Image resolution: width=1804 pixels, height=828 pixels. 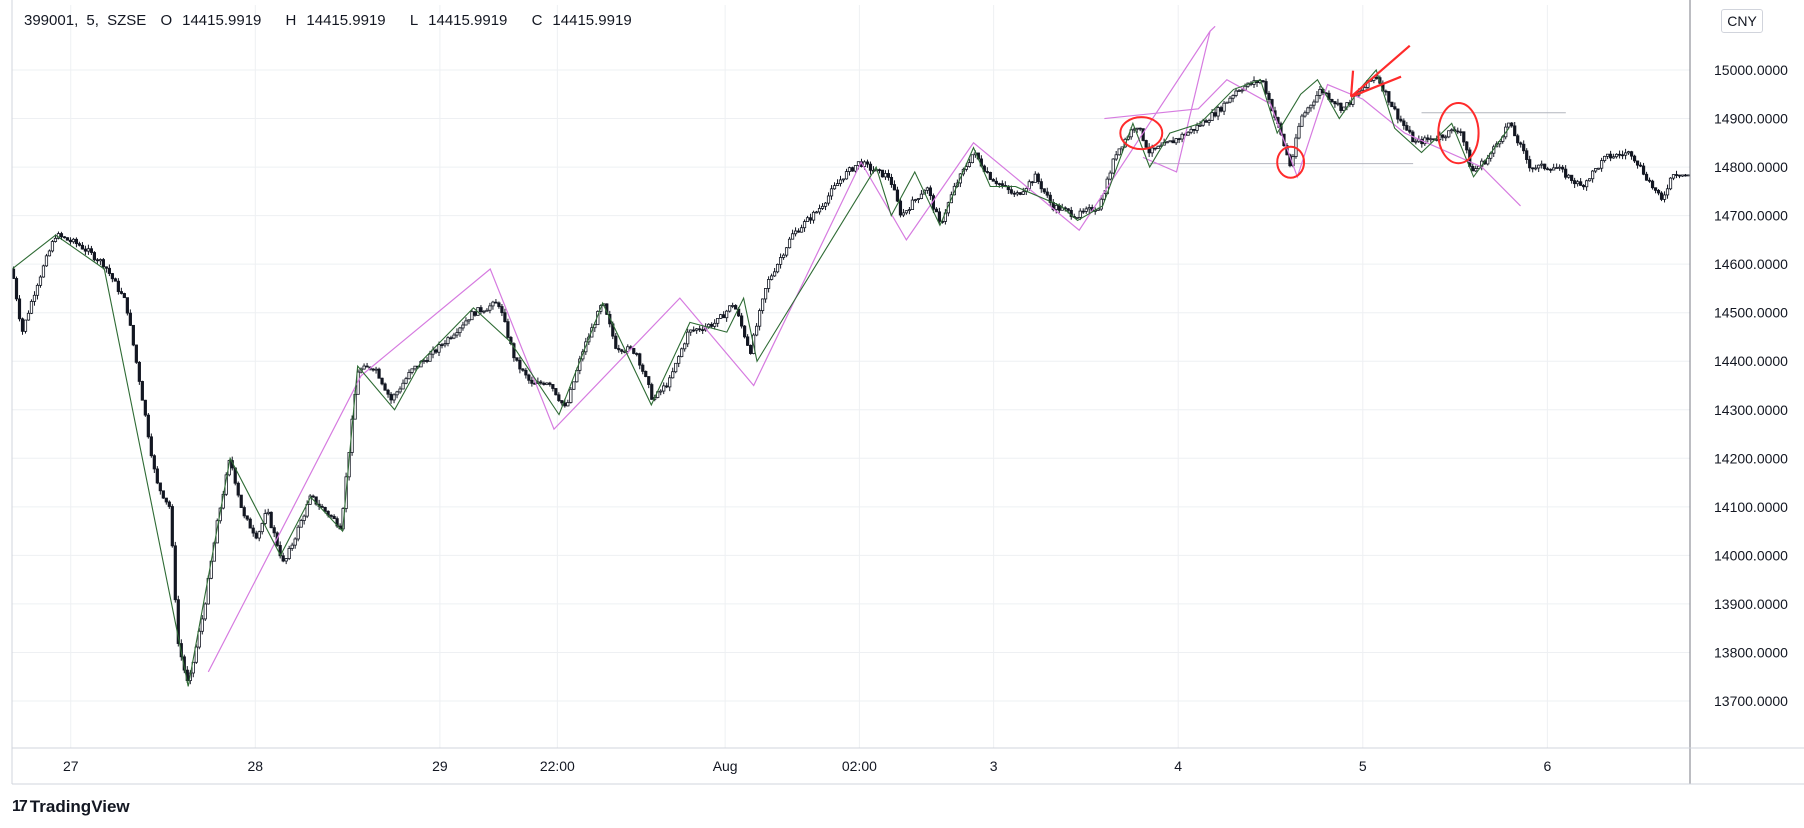 What do you see at coordinates (1751, 313) in the screenshot?
I see `y-tick-label: 14500.0000` at bounding box center [1751, 313].